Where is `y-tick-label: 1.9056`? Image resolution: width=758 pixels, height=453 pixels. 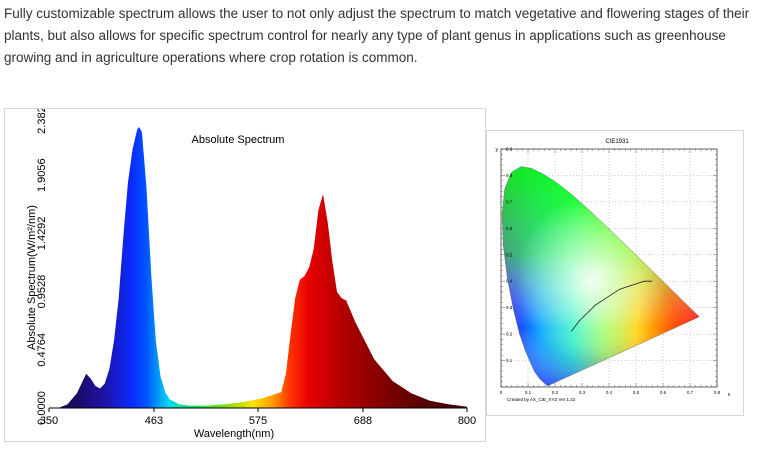
y-tick-label: 1.9056 is located at coordinates (42, 175).